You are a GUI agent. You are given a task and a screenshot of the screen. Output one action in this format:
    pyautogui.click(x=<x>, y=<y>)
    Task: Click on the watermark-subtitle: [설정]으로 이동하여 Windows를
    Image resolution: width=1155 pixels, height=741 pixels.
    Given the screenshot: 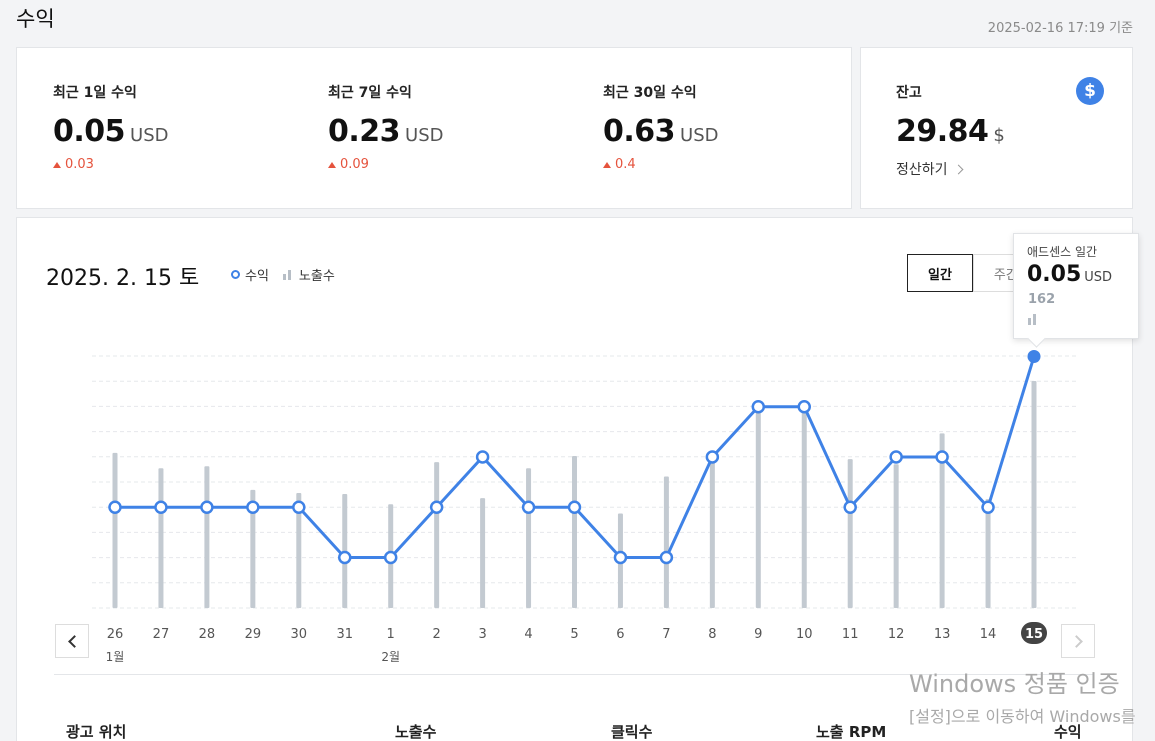 What is the action you would take?
    pyautogui.click(x=1022, y=716)
    